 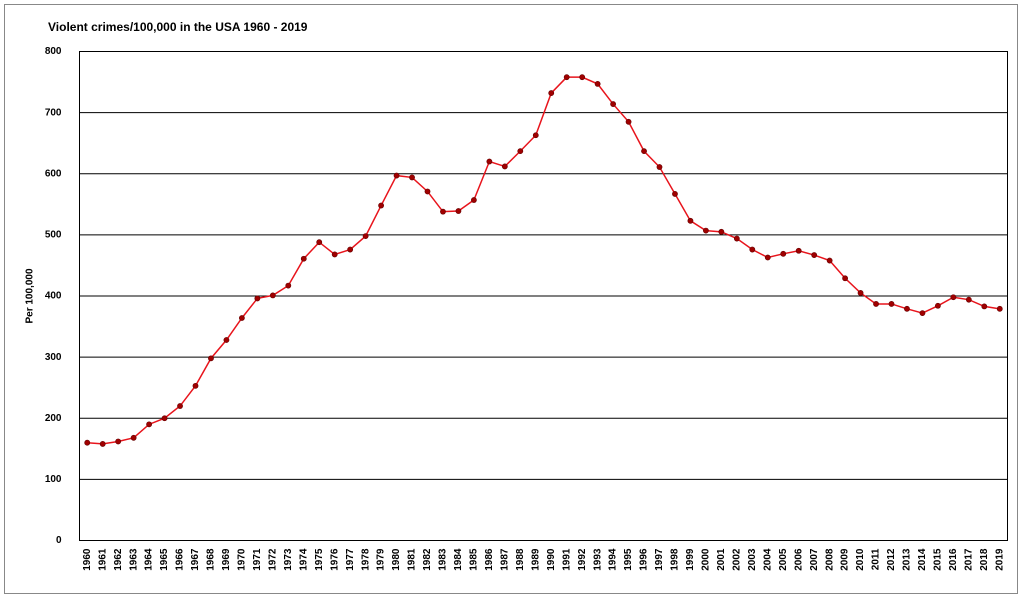 What do you see at coordinates (876, 559) in the screenshot?
I see `x-tick-label: 2011` at bounding box center [876, 559].